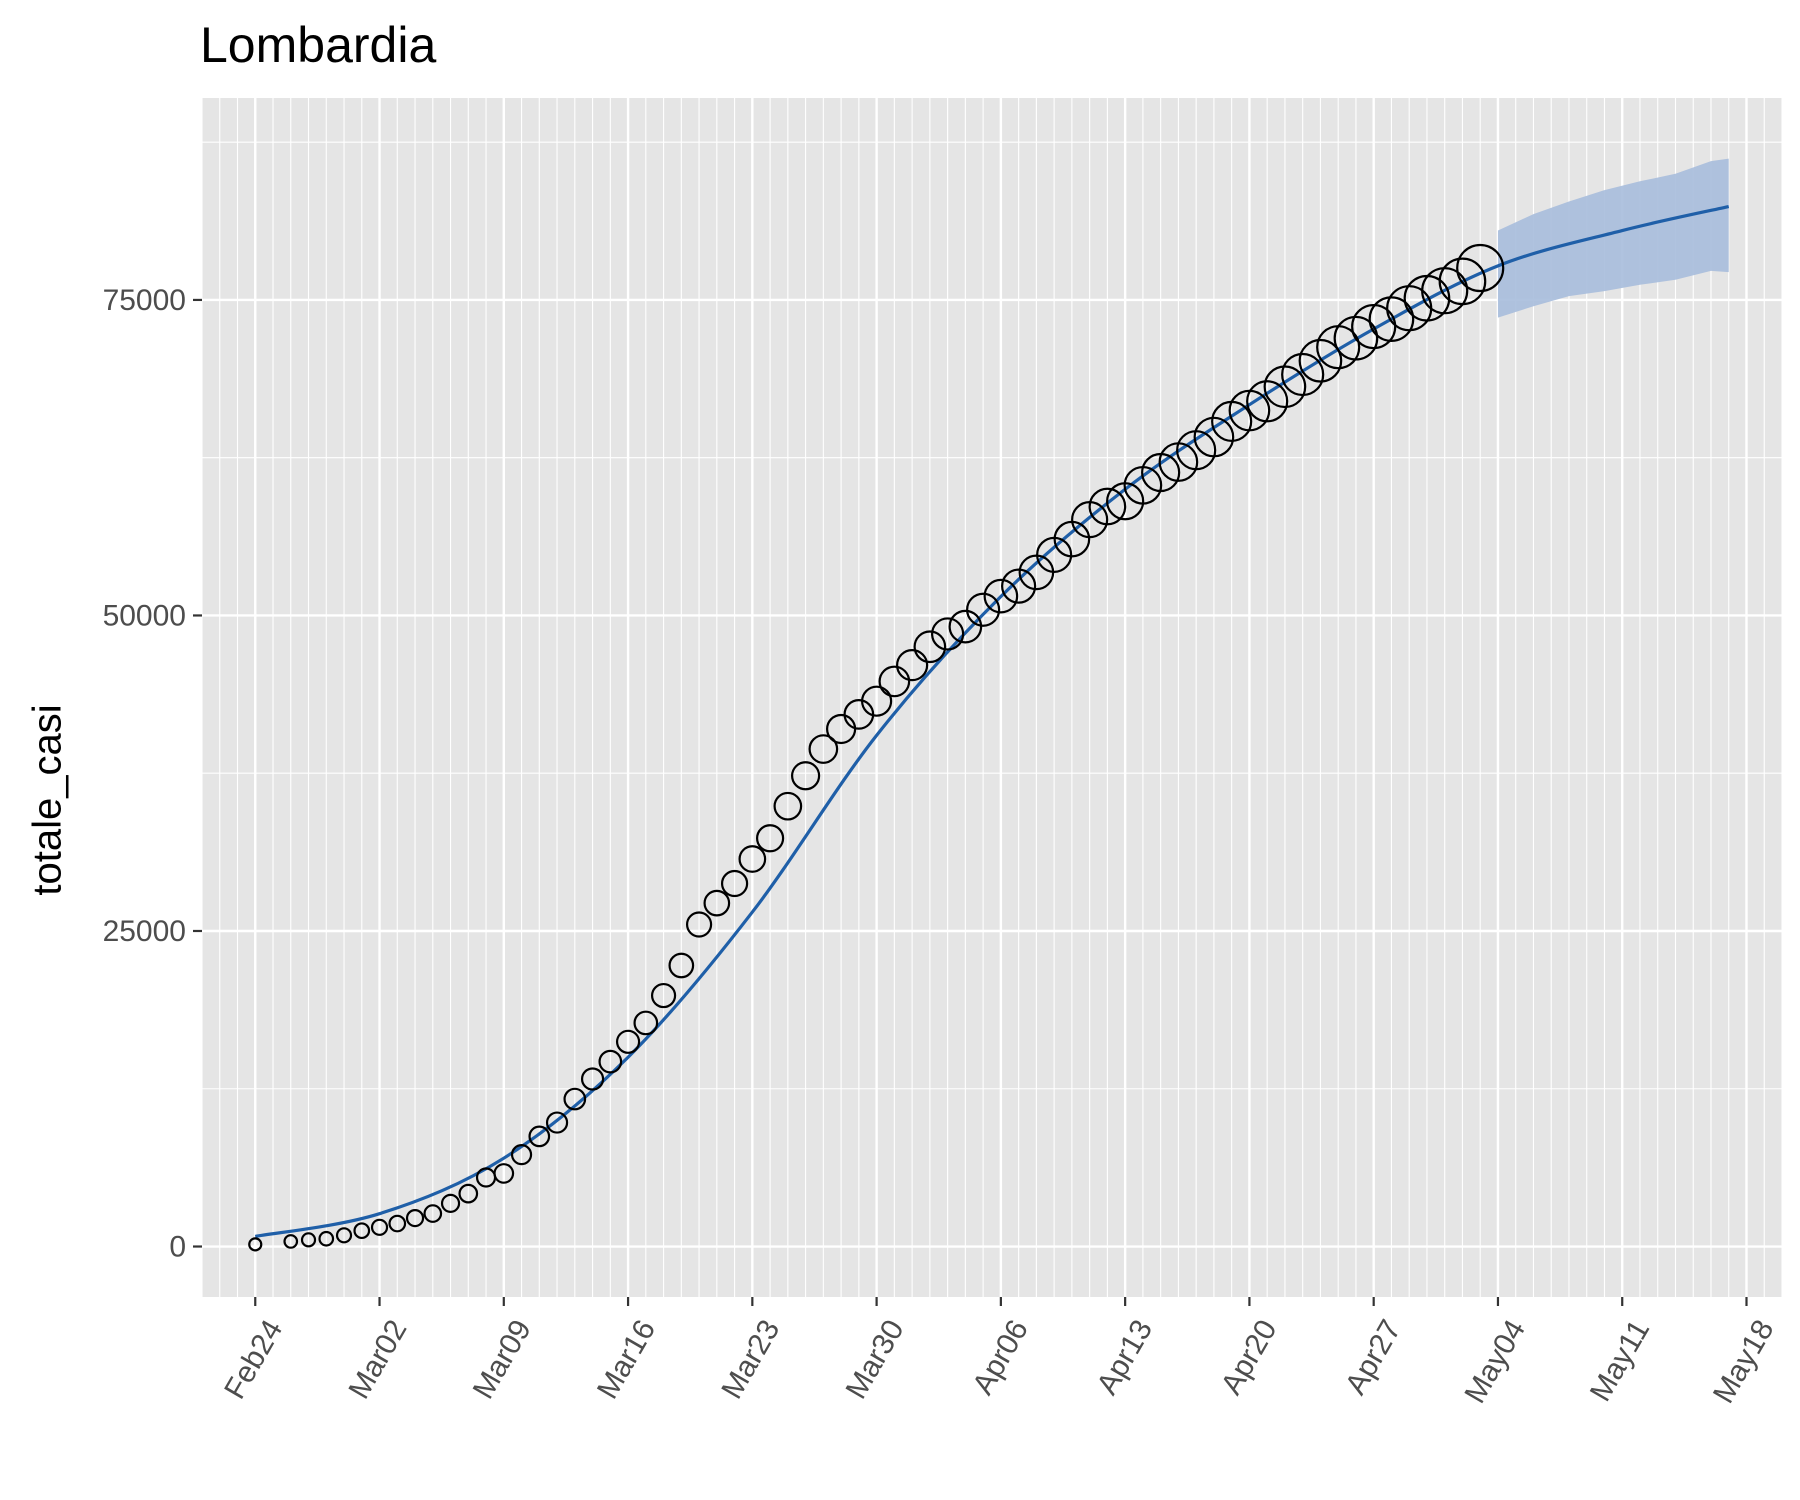  Describe the element at coordinates (626, 1359) in the screenshot. I see `x-tick-label: Mar16` at that location.